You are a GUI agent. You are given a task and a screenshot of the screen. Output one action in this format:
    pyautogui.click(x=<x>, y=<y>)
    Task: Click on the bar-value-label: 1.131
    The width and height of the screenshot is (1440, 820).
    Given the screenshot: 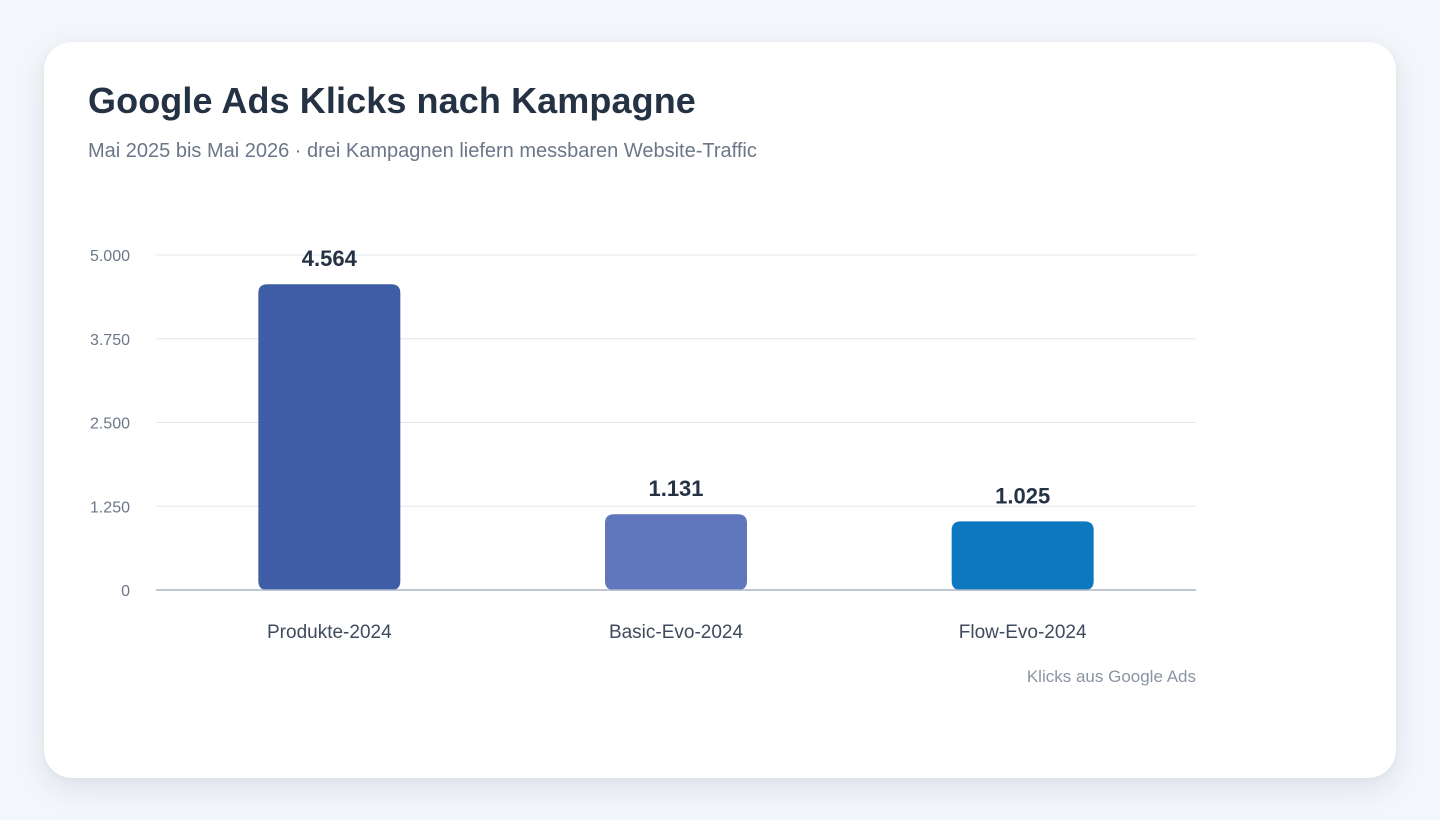 What is the action you would take?
    pyautogui.click(x=675, y=488)
    